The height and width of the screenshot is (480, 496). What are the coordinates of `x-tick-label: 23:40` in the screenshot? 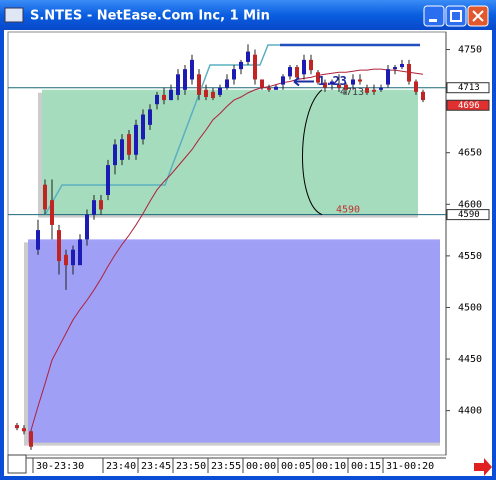 It's located at (121, 466).